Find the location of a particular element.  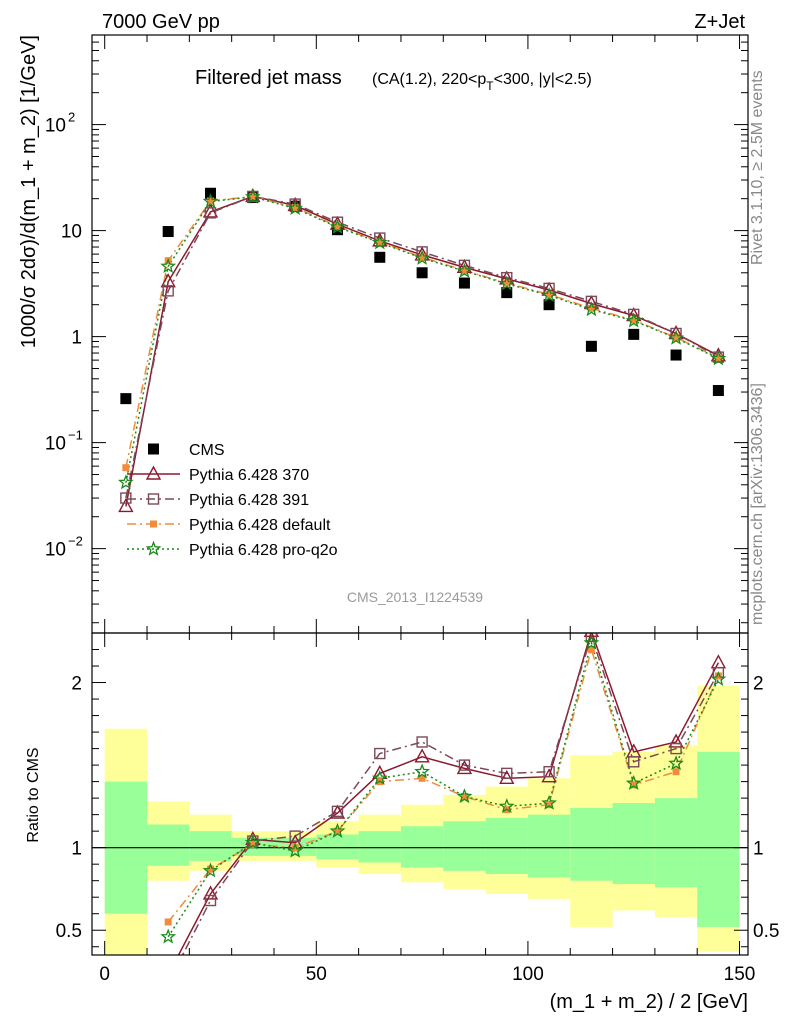

xtick-label: 150 is located at coordinates (740, 974).